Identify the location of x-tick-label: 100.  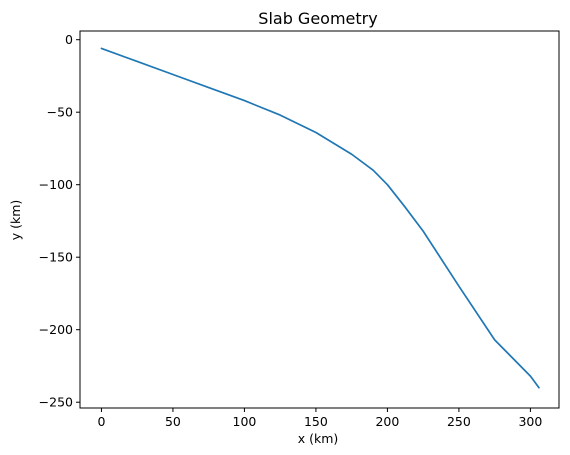
(245, 421).